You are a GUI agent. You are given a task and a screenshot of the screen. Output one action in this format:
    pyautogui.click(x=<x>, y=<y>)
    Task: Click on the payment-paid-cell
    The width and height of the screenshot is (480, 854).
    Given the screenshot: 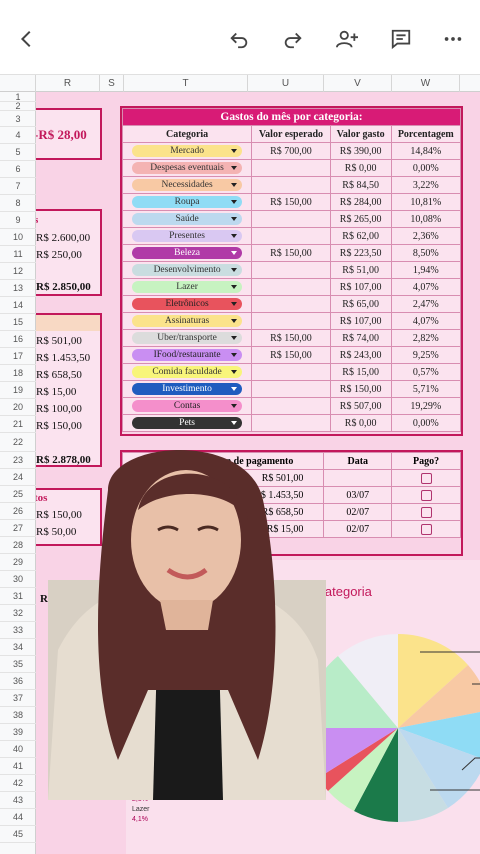 What is the action you would take?
    pyautogui.click(x=426, y=495)
    